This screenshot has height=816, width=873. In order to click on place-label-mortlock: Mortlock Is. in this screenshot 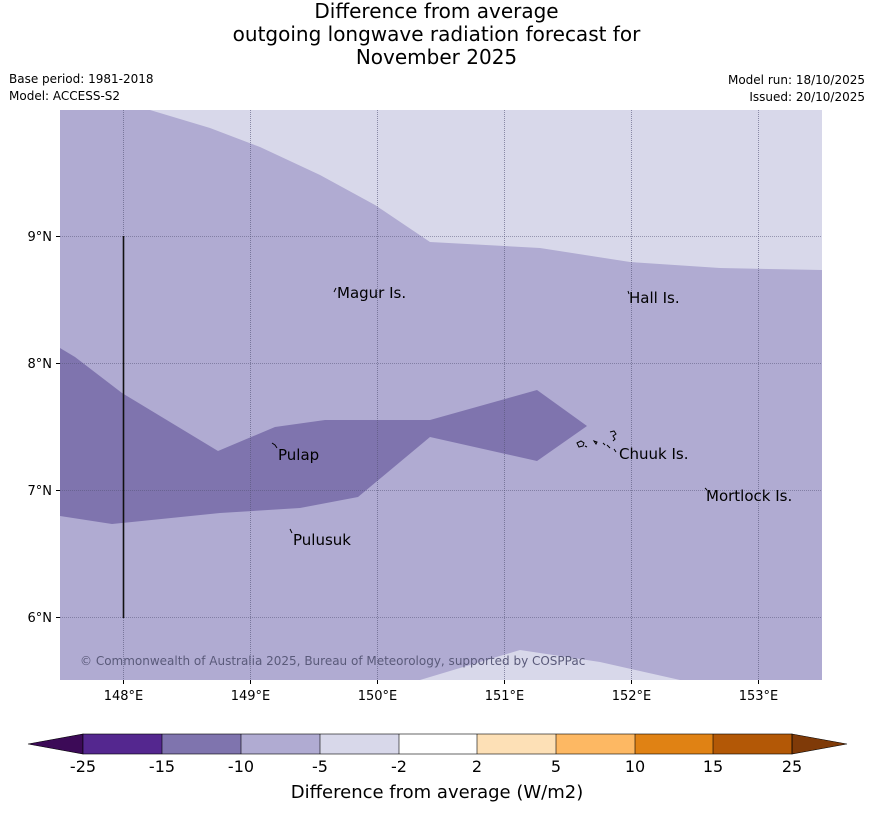, I will do `click(749, 496)`.